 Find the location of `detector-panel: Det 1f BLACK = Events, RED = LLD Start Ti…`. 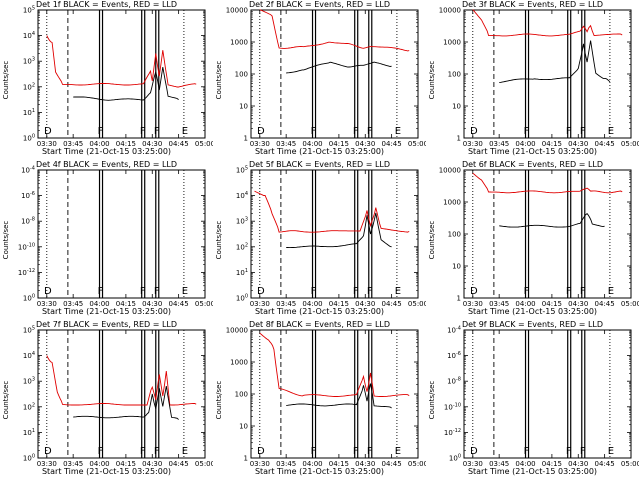

detector-panel: Det 1f BLACK = Events, RED = LLD Start Ti… is located at coordinates (106, 80).